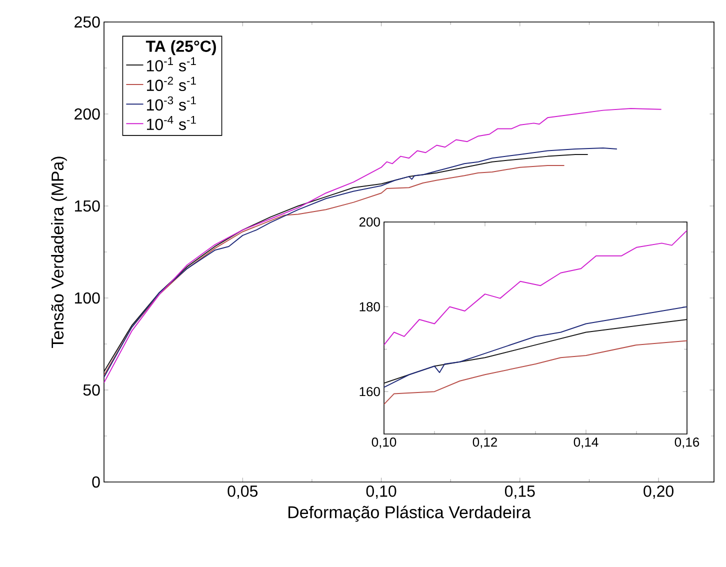  Describe the element at coordinates (409, 514) in the screenshot. I see `x-axis-title: Deformação Plástica Verdadeira` at that location.